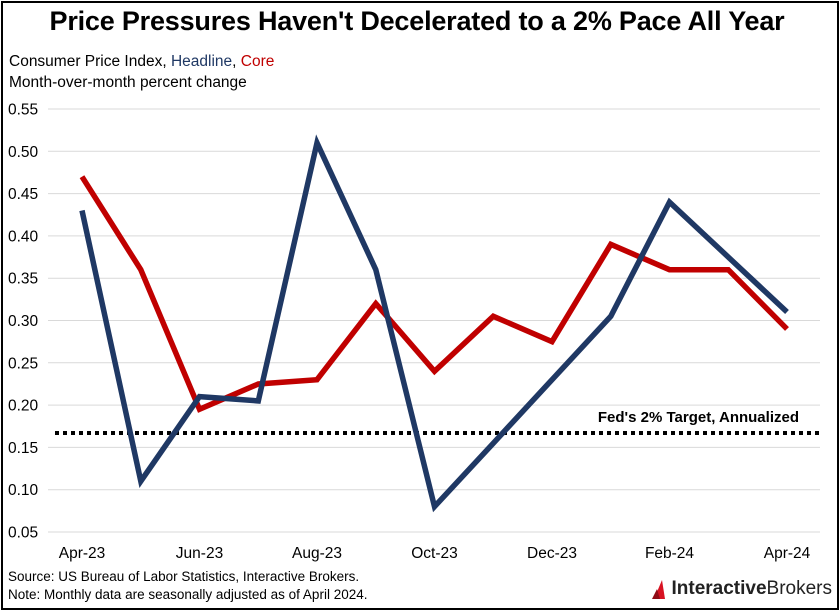 This screenshot has width=840, height=611. What do you see at coordinates (23, 110) in the screenshot?
I see `y-tick-label: 0.55` at bounding box center [23, 110].